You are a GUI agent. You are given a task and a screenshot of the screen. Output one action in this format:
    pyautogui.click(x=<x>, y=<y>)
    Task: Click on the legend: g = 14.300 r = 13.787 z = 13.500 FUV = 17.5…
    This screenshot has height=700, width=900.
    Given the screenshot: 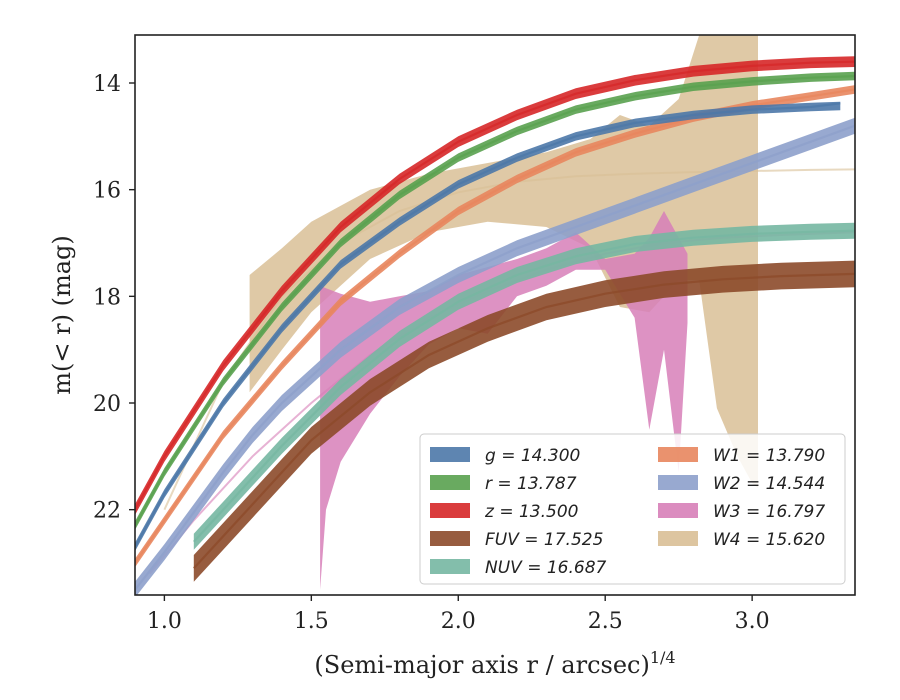 What is the action you would take?
    pyautogui.click(x=632, y=509)
    